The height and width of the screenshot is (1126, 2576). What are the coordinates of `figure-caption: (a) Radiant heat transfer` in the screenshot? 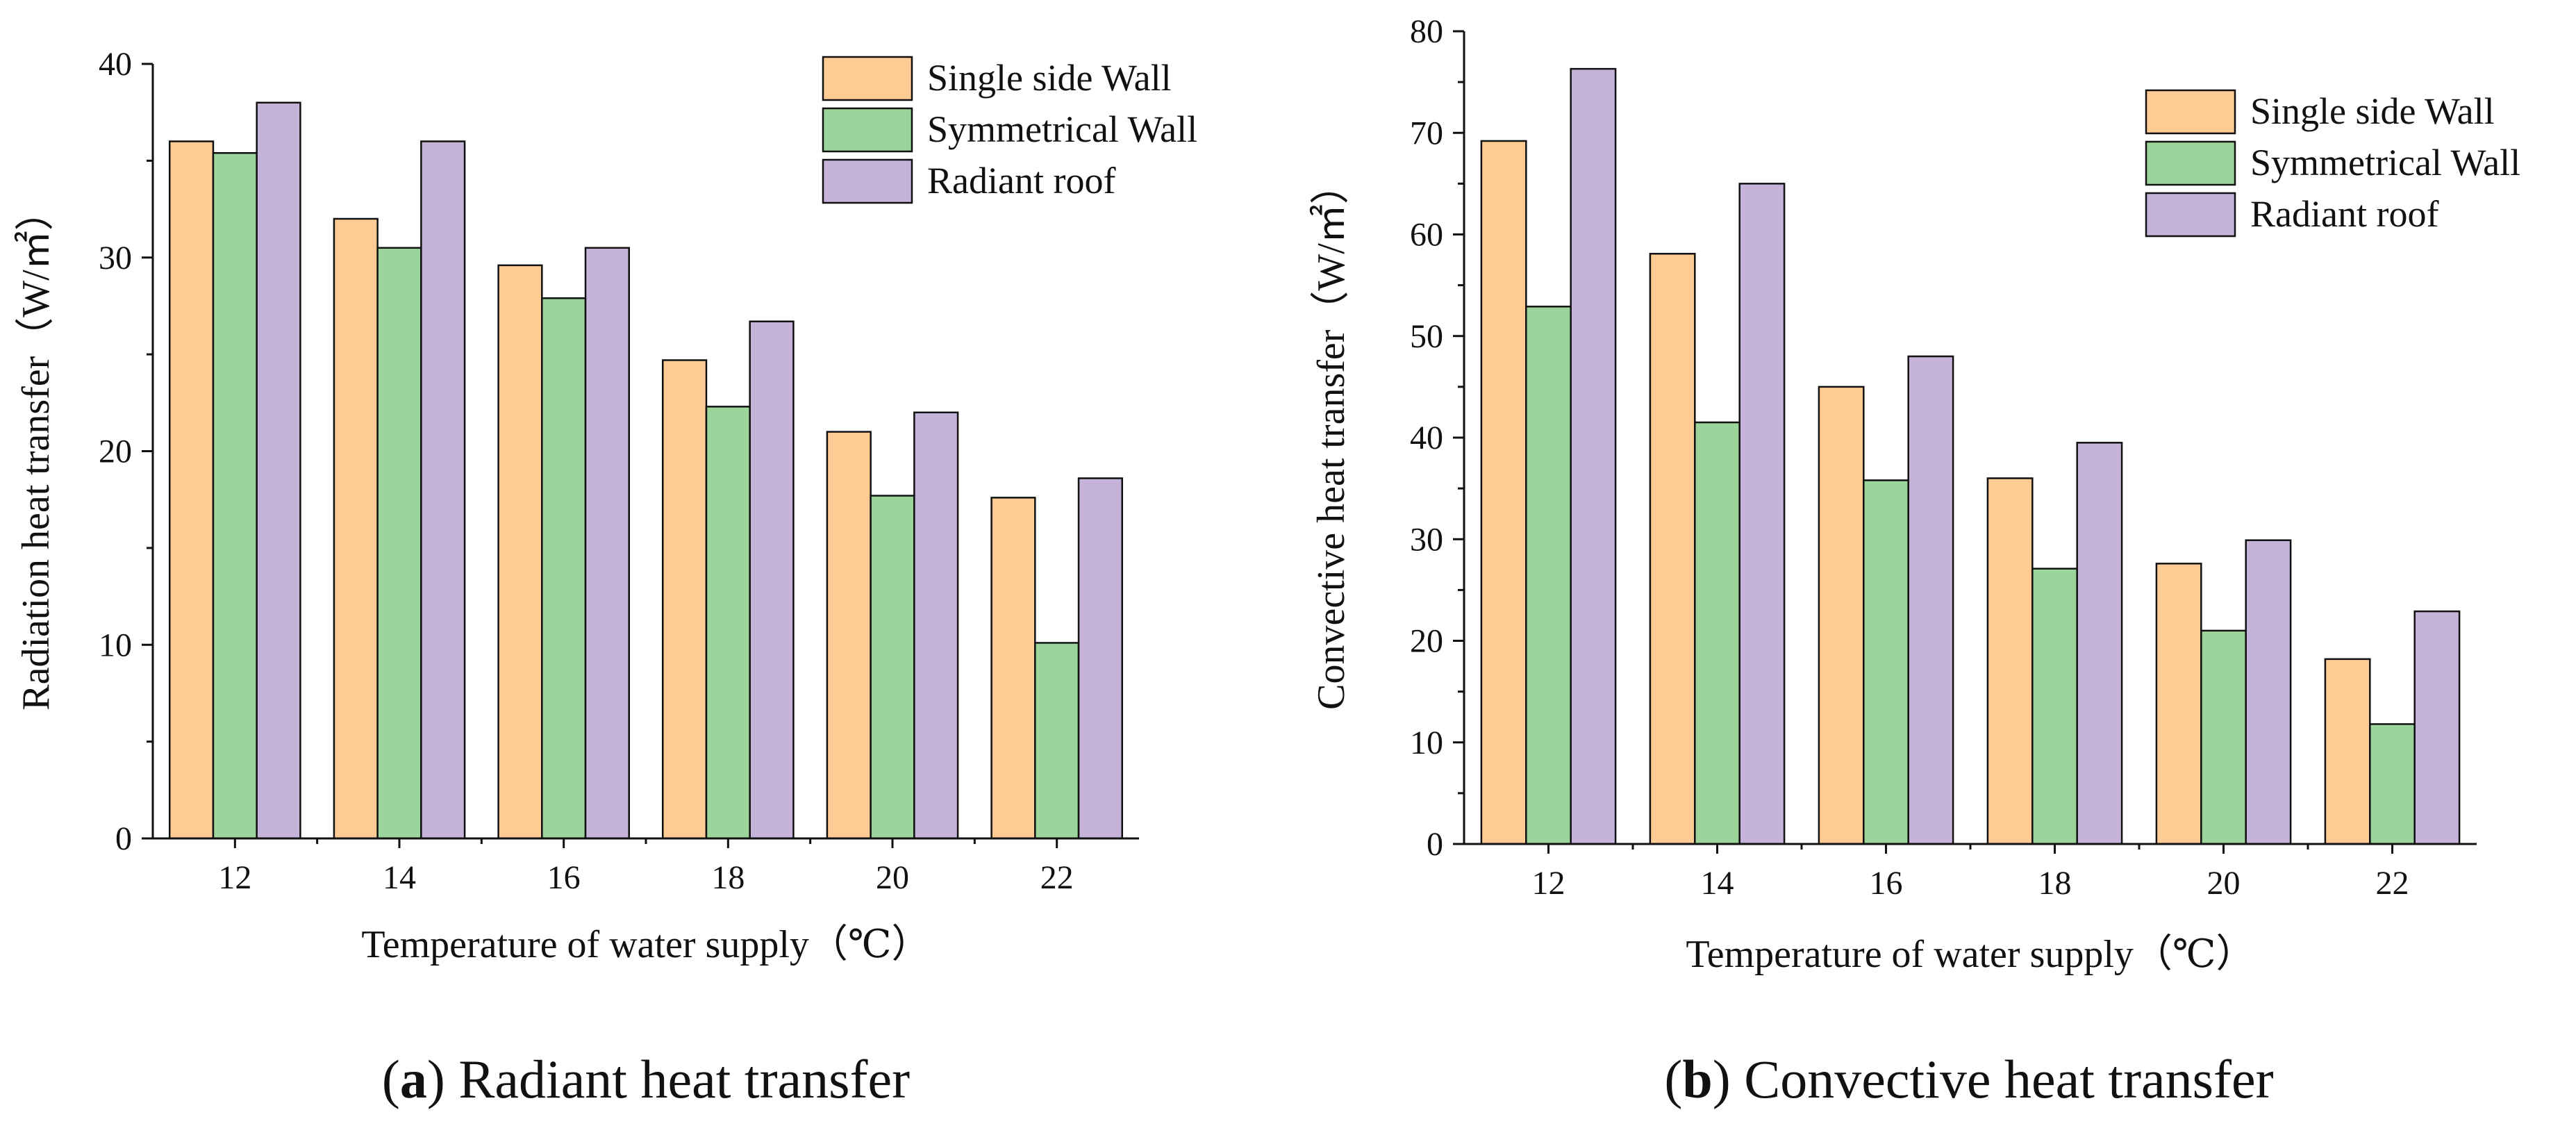 It's located at (646, 1079).